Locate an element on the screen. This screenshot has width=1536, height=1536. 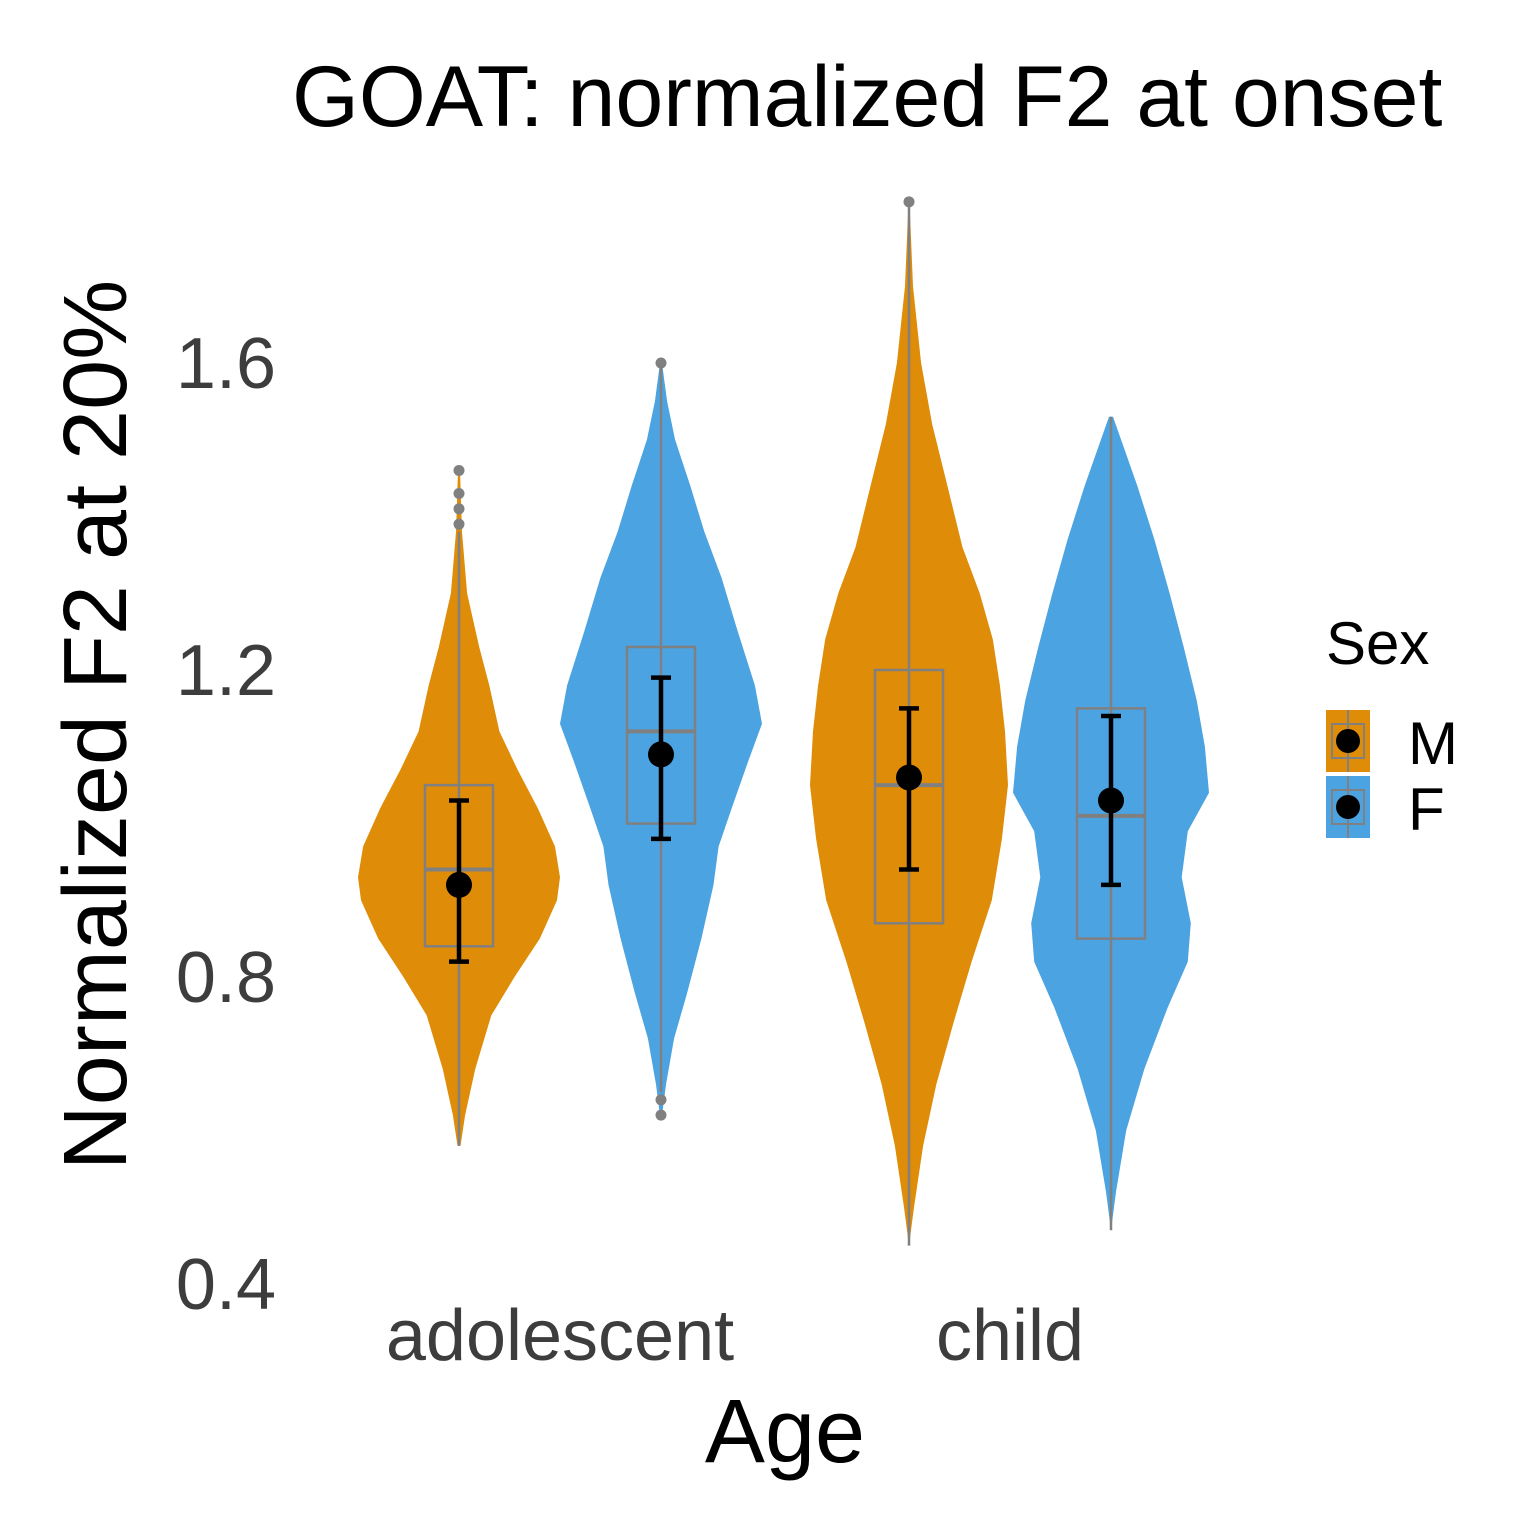
violin-group-adolescent-M is located at coordinates (459, 805).